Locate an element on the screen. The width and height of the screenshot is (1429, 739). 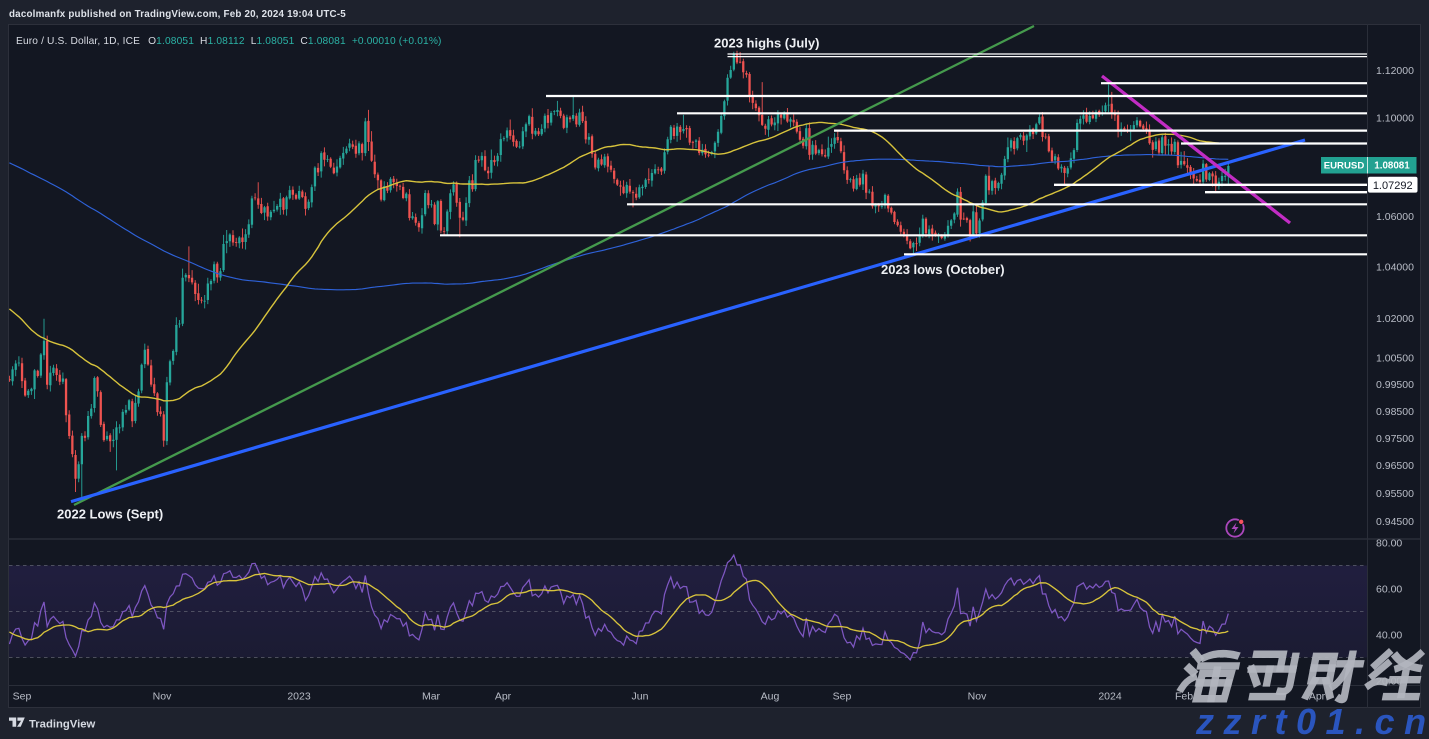
svg-text: 1.10000 is located at coordinates (1395, 119).